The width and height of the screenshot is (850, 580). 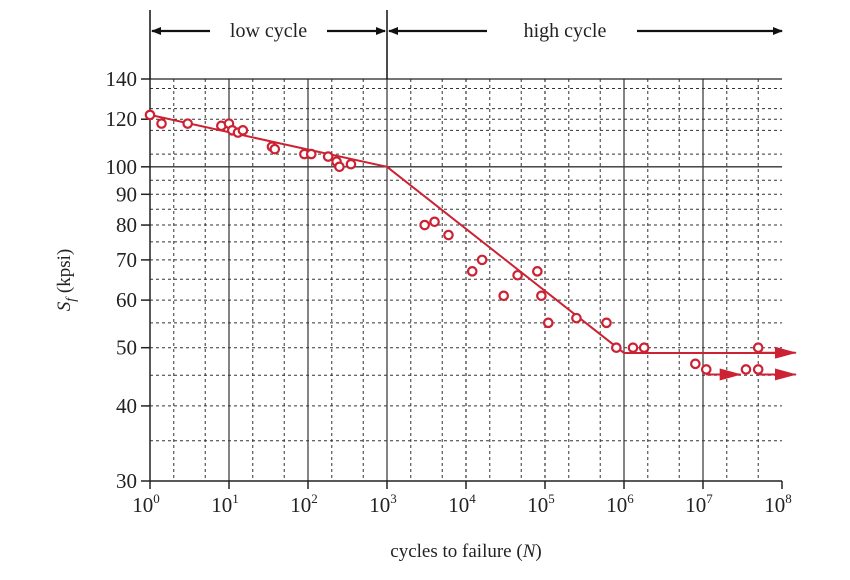 What do you see at coordinates (126, 194) in the screenshot?
I see `y-tick-label: 90` at bounding box center [126, 194].